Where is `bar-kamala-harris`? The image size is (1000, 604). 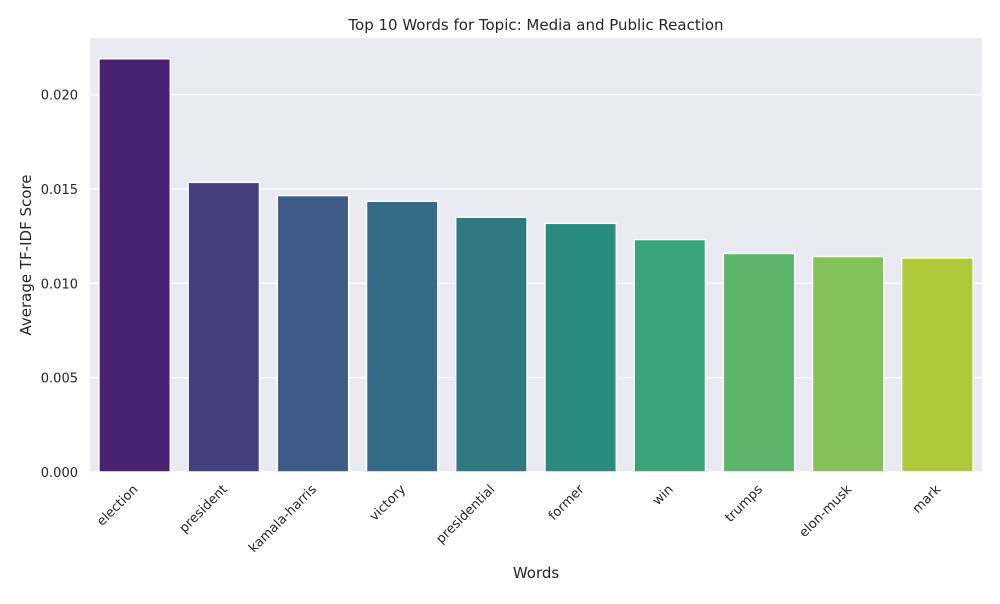 bar-kamala-harris is located at coordinates (313, 333).